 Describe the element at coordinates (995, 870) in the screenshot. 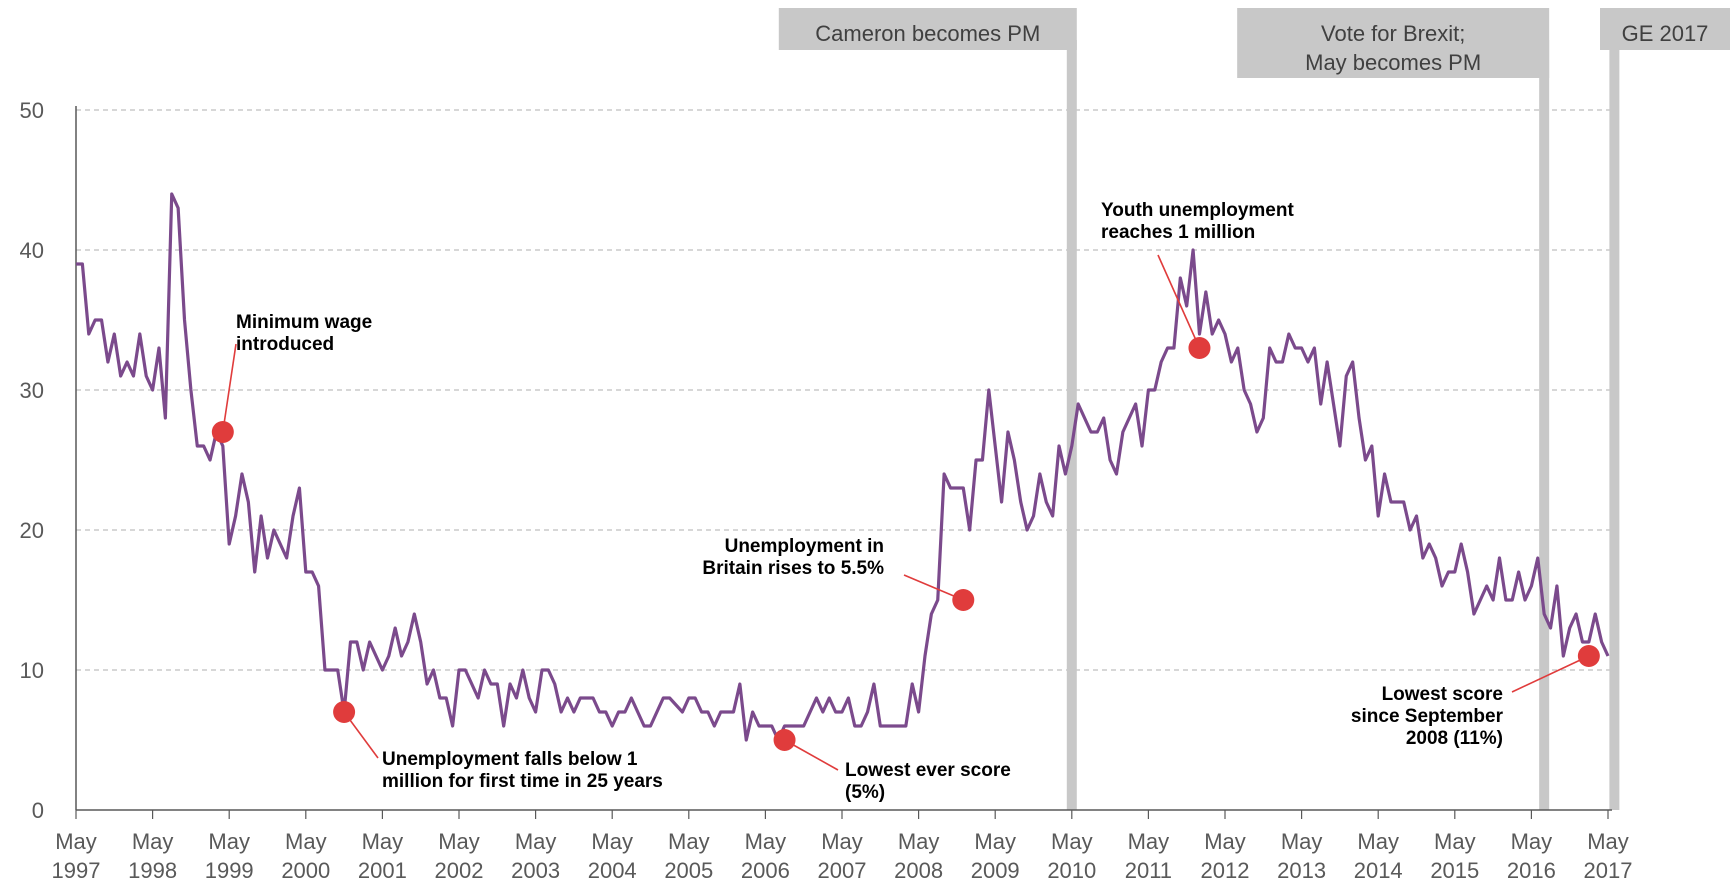

I see `x-tick-label-year: 2009` at that location.